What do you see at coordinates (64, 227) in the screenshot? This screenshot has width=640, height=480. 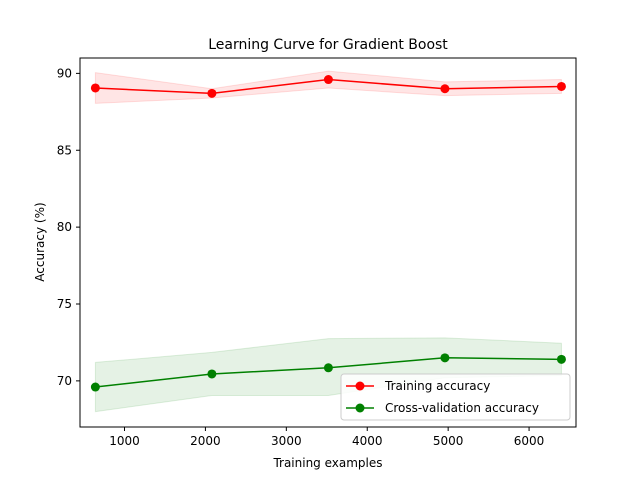 I see `y-tick-label: 80` at bounding box center [64, 227].